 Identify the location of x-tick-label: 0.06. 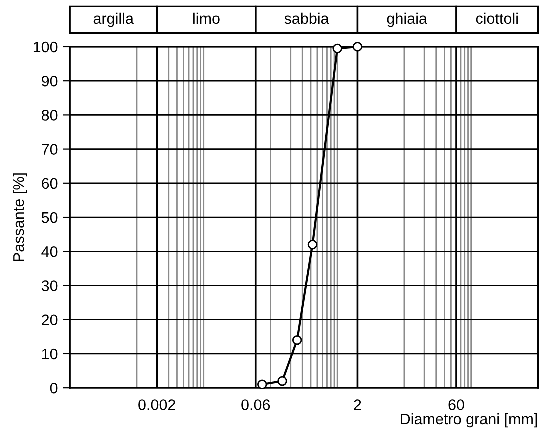
(256, 405).